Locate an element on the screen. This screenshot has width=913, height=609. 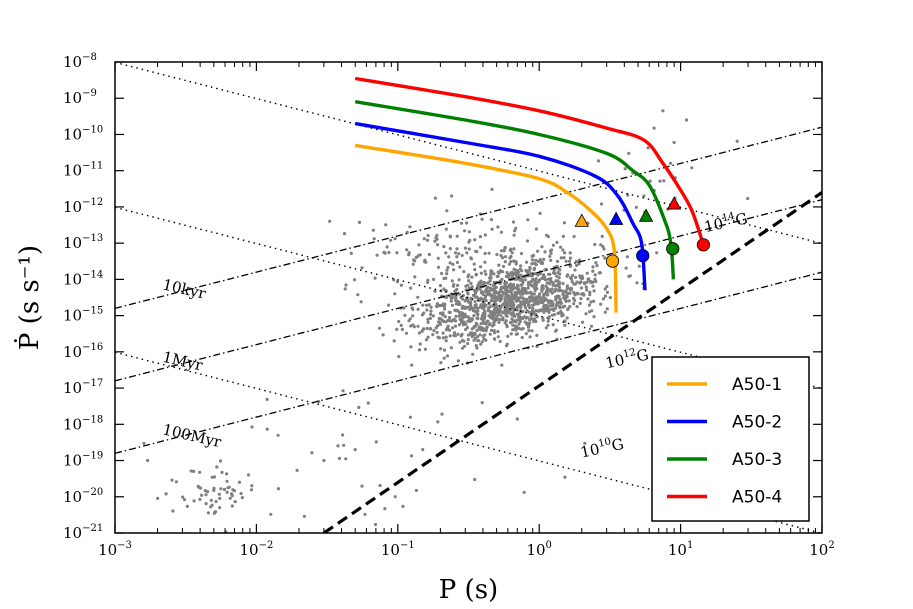
y-tick-label: 10−19 is located at coordinates (83, 460).